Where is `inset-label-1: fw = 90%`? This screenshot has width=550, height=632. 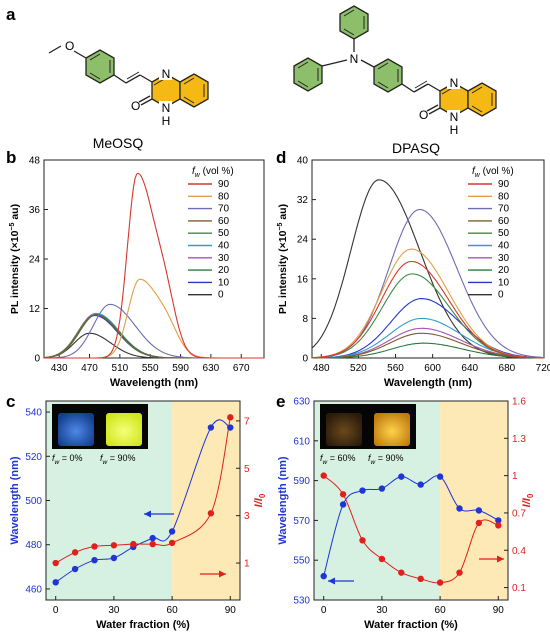 inset-label-1: fw = 90% is located at coordinates (386, 459).